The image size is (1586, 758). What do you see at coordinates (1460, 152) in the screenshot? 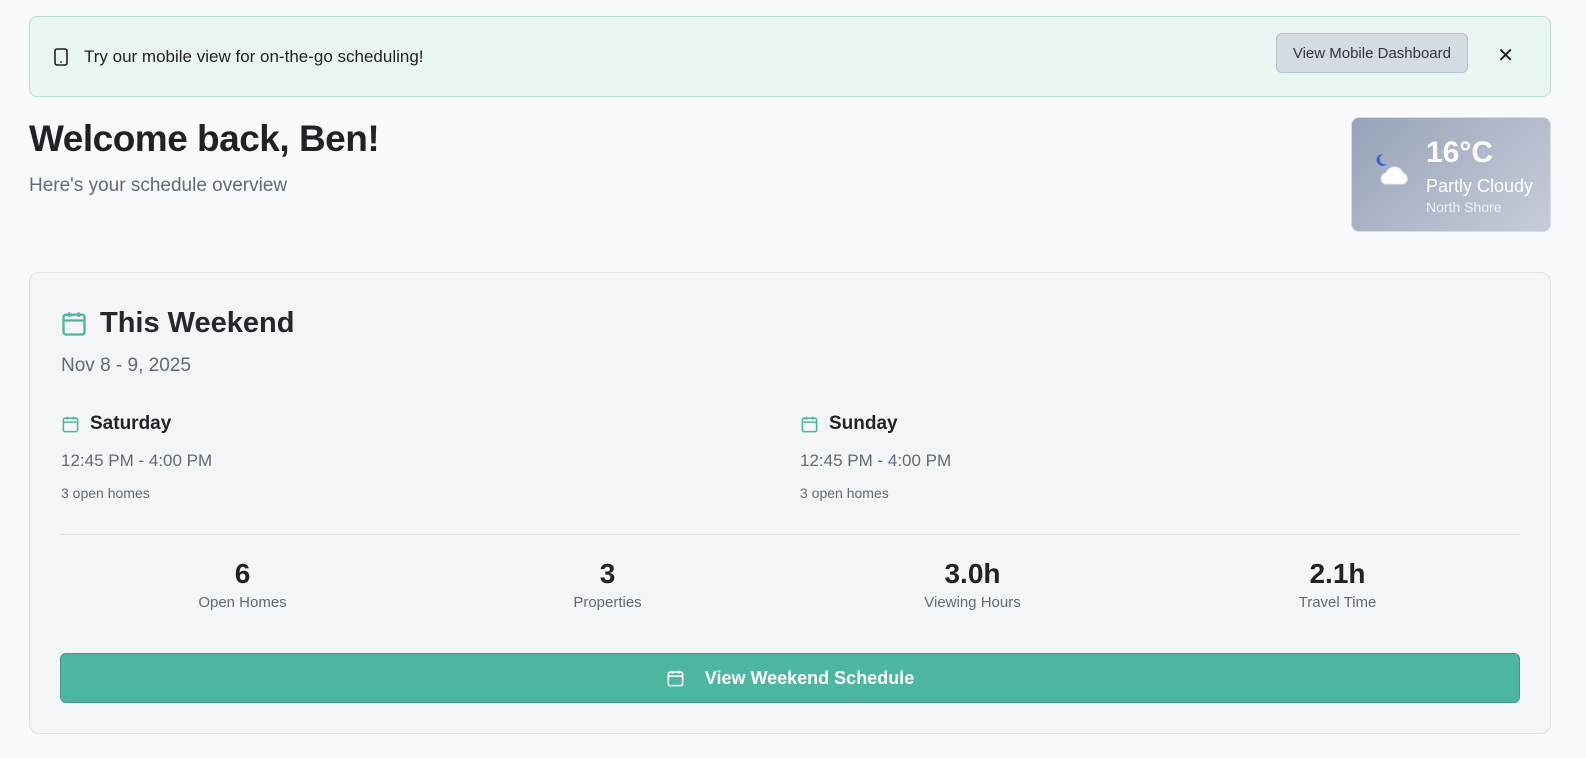
I see `temperature: 16°C` at bounding box center [1460, 152].